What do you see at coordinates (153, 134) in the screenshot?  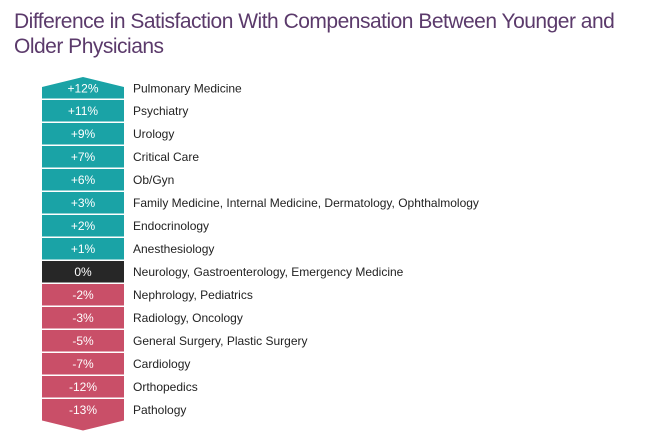 I see `category-label: Urology` at bounding box center [153, 134].